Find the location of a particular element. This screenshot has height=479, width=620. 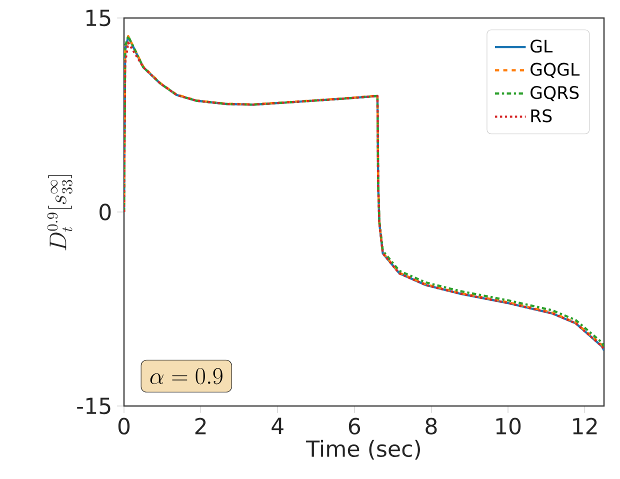

y-tick-label: 0 is located at coordinates (105, 212).